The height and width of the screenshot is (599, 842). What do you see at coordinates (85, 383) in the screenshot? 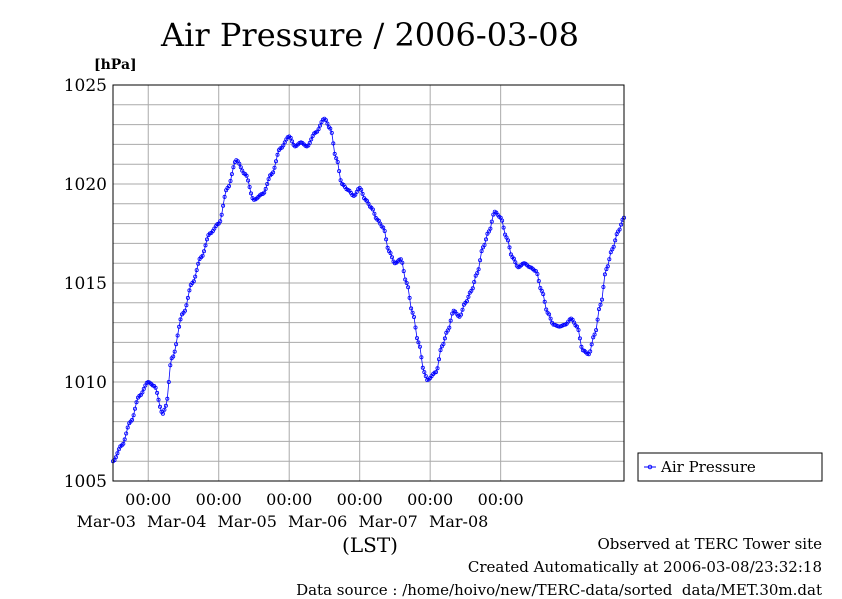
I see `y-tick-label: 1010` at bounding box center [85, 383].